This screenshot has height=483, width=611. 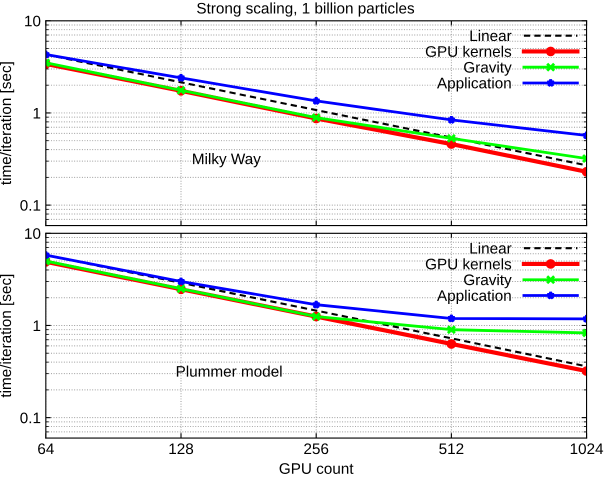 What do you see at coordinates (316, 448) in the screenshot?
I see `x-tick-label: 256` at bounding box center [316, 448].